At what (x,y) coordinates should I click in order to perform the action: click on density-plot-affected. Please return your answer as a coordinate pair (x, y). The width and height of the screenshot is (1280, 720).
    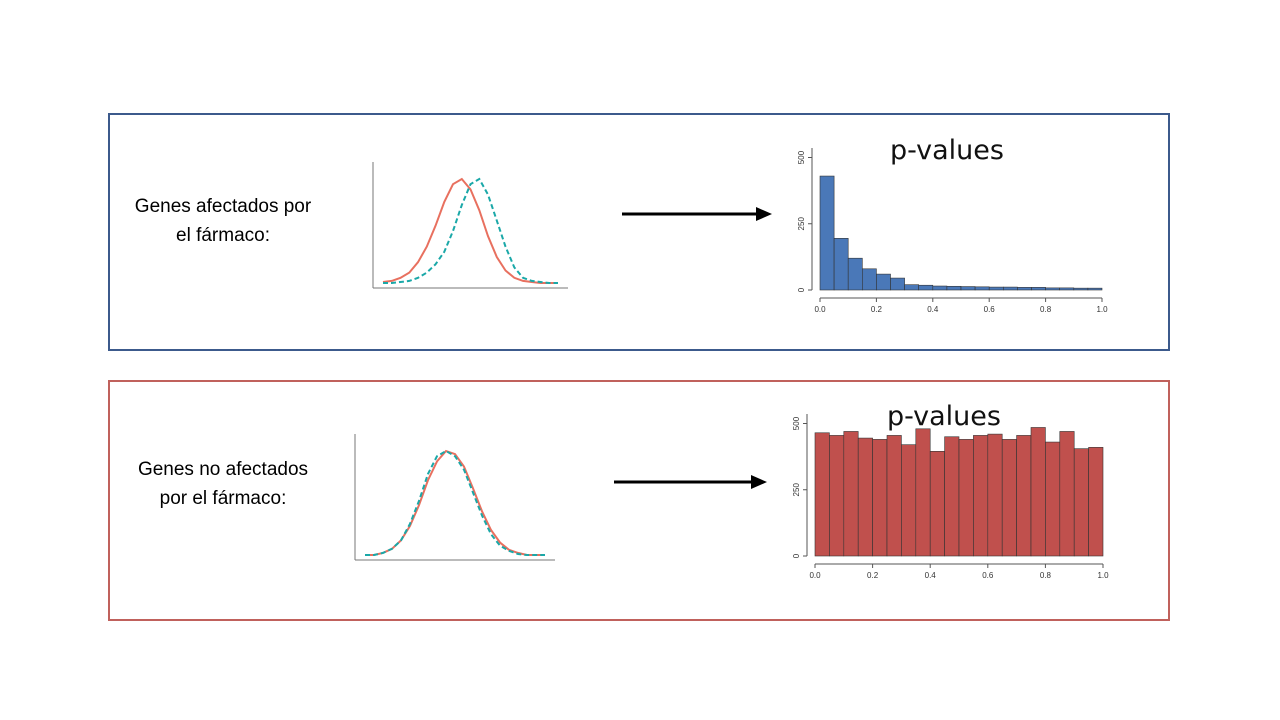
    Looking at the image, I should click on (470, 225).